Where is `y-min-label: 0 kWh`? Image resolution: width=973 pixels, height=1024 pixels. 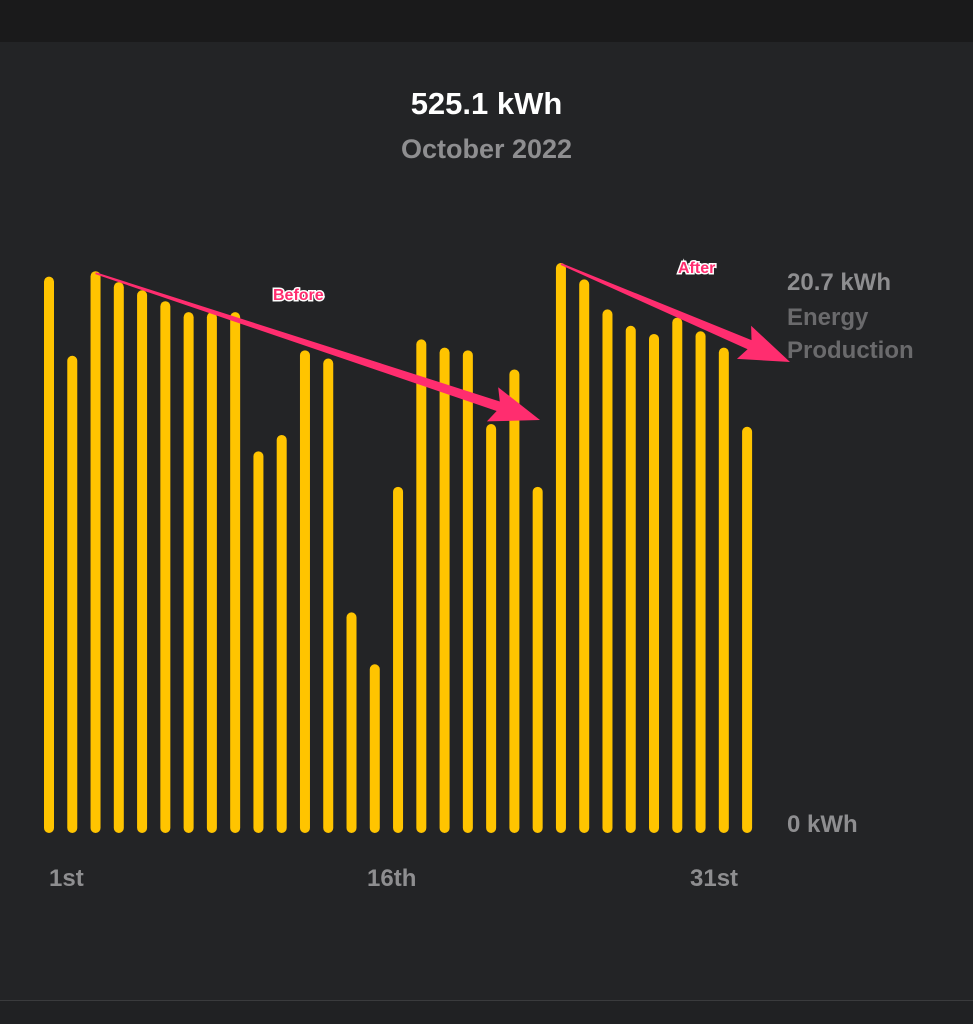
y-min-label: 0 kWh is located at coordinates (822, 824).